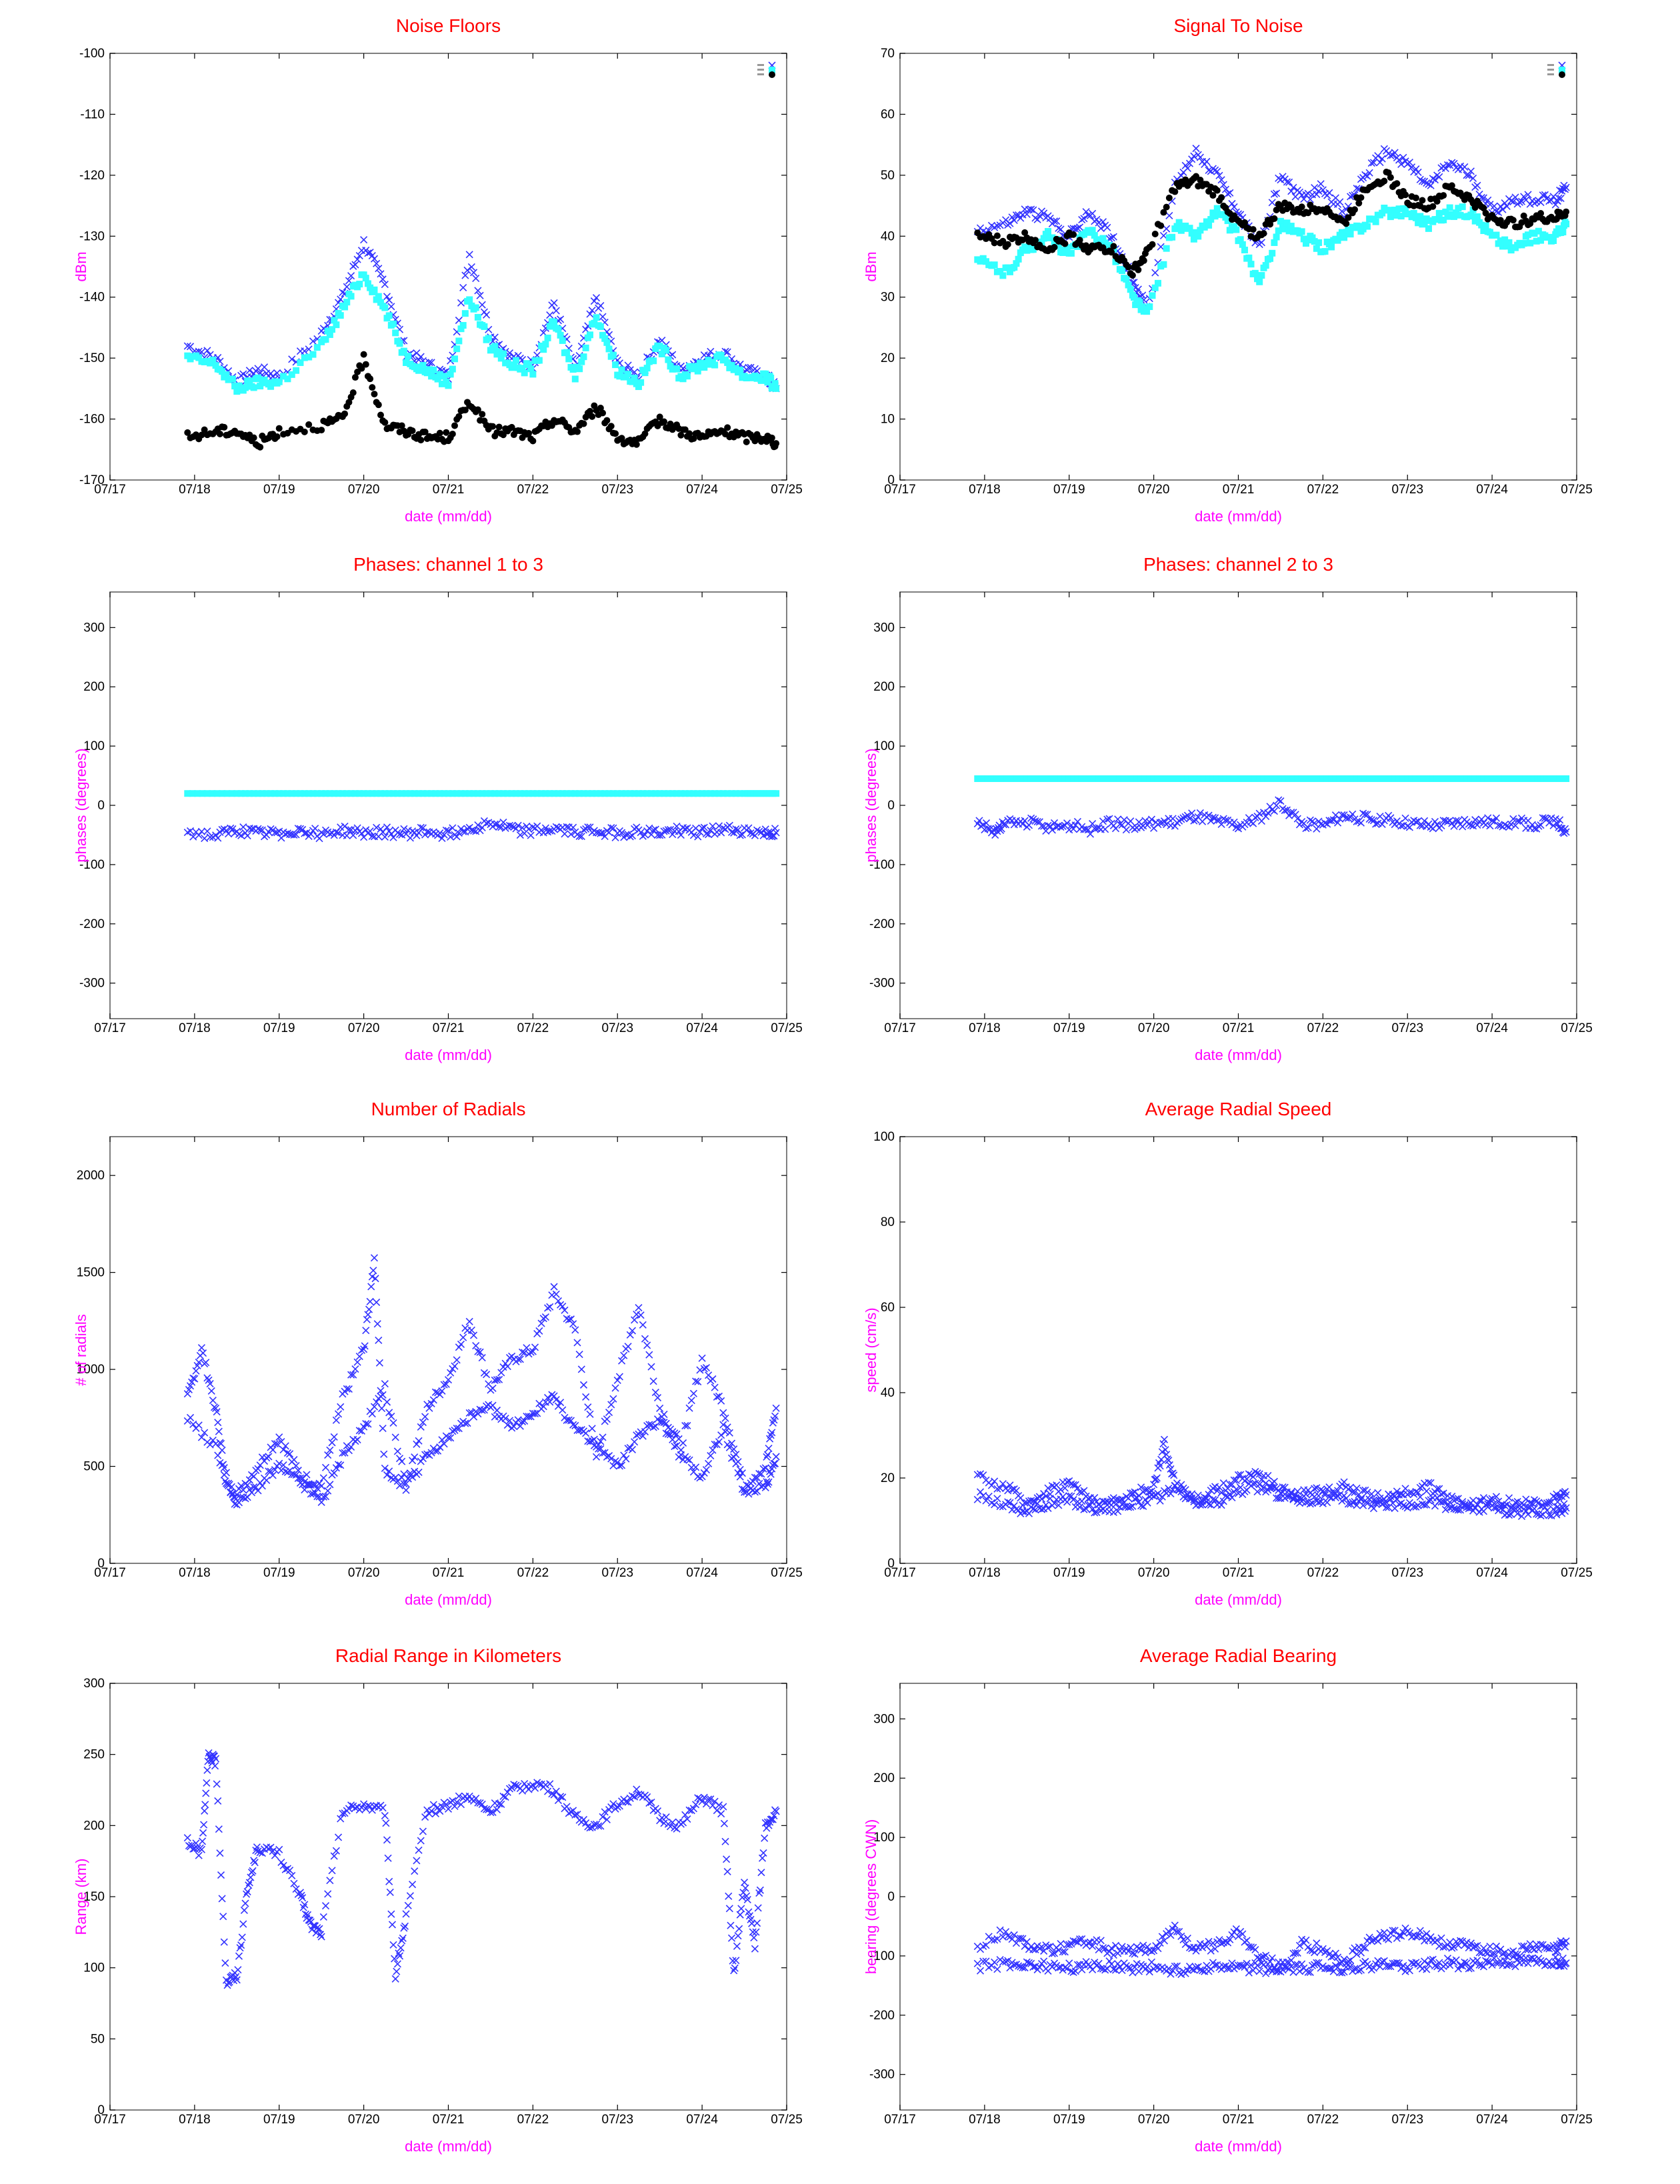 This screenshot has height=2184, width=1680. What do you see at coordinates (279, 2120) in the screenshot?
I see `x-tick-label: 07/19` at bounding box center [279, 2120].